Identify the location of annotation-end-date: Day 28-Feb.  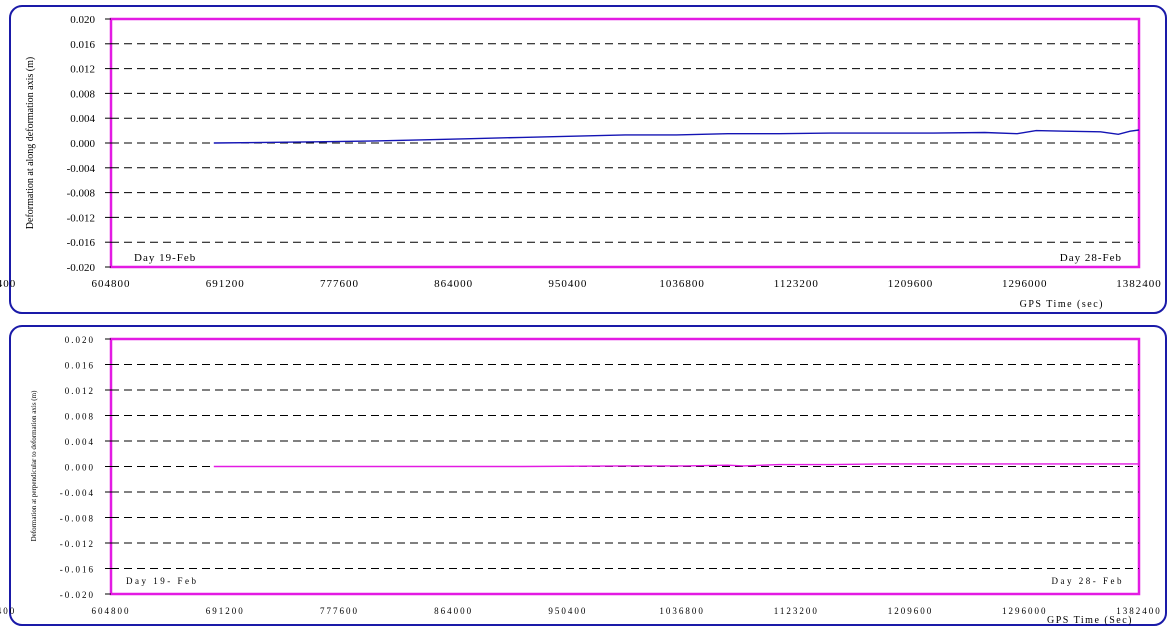
(1091, 258).